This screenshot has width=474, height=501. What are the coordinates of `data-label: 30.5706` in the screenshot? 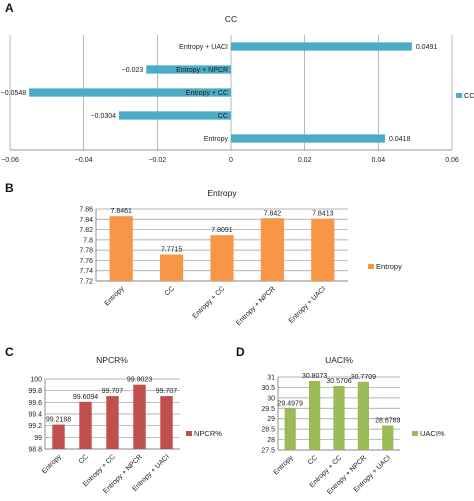 It's located at (338, 381).